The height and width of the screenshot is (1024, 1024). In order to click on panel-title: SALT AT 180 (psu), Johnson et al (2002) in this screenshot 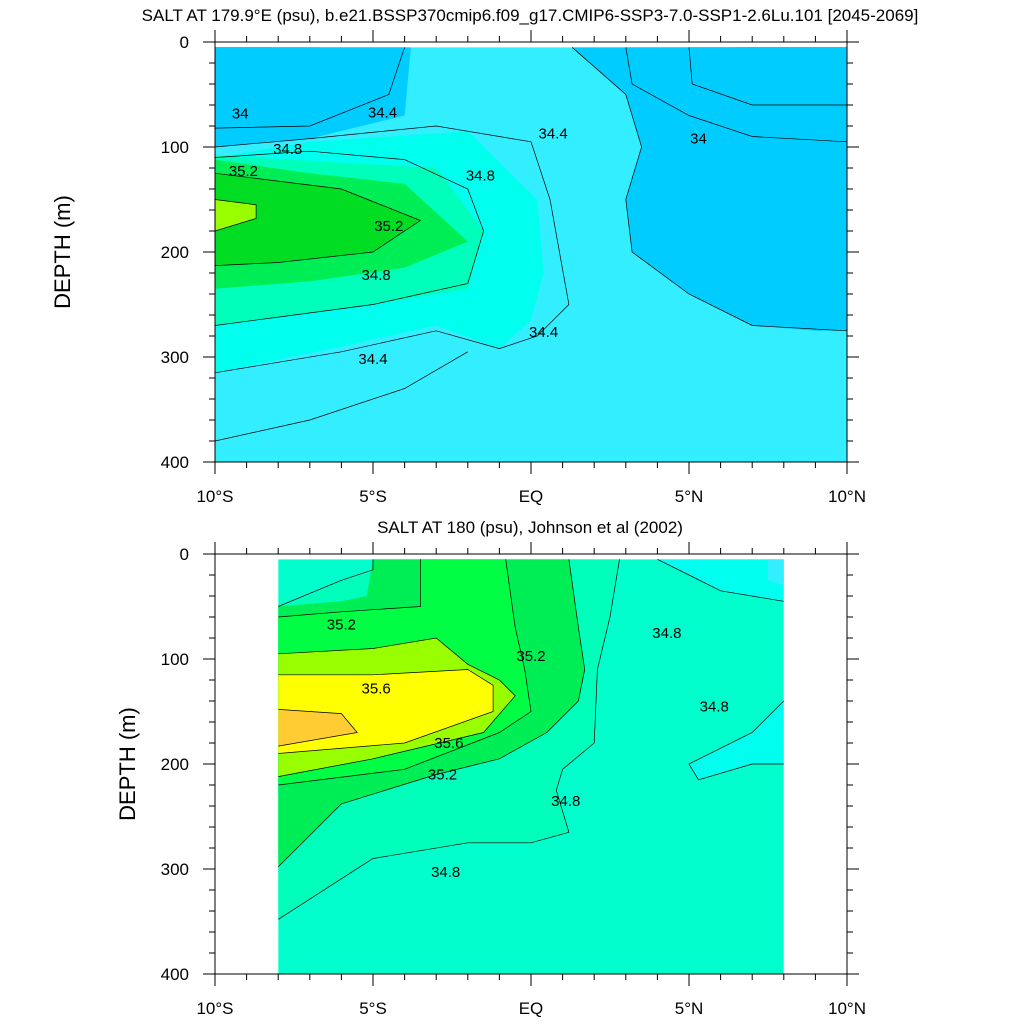, I will do `click(530, 527)`.